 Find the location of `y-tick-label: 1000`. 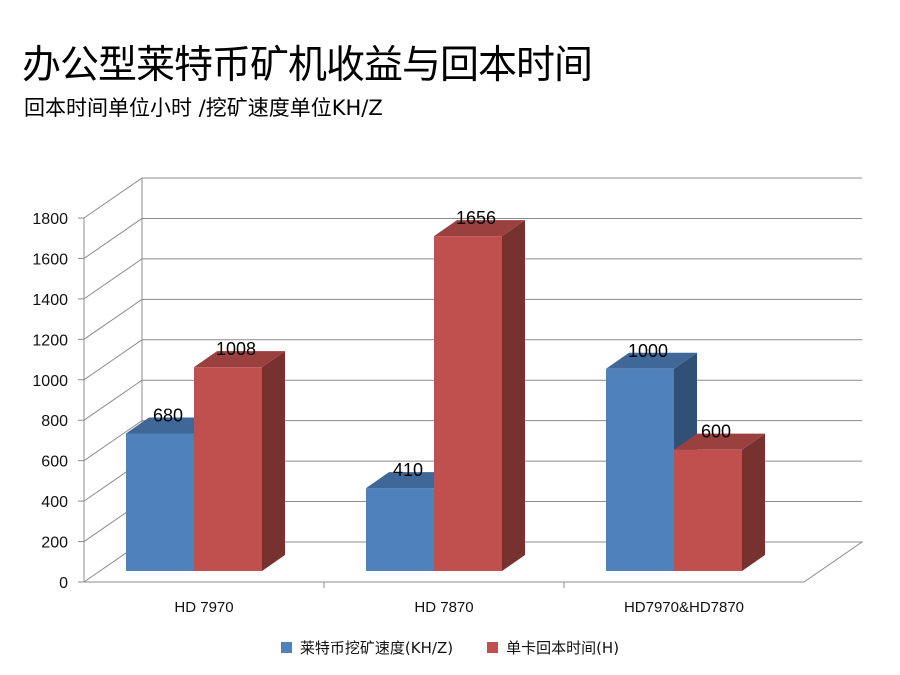

y-tick-label: 1000 is located at coordinates (50, 381).